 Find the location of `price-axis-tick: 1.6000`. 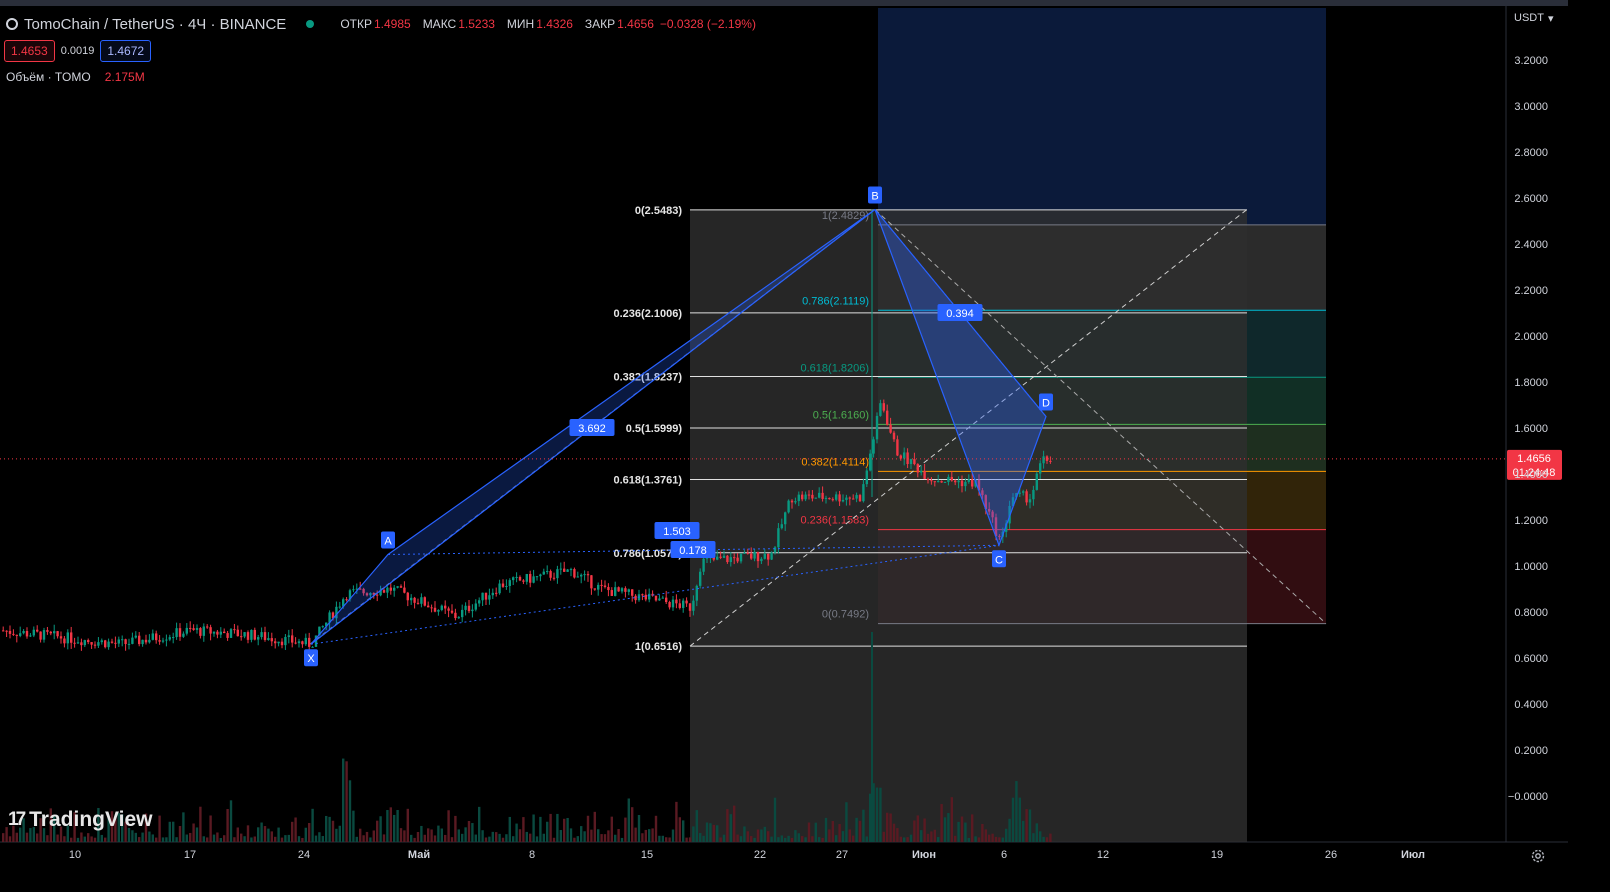

price-axis-tick: 1.6000 is located at coordinates (1531, 429).